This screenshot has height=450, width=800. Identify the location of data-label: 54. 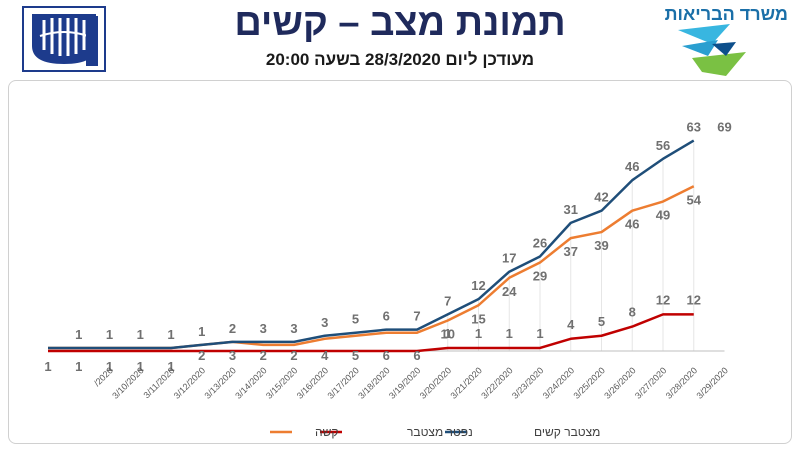
(694, 199).